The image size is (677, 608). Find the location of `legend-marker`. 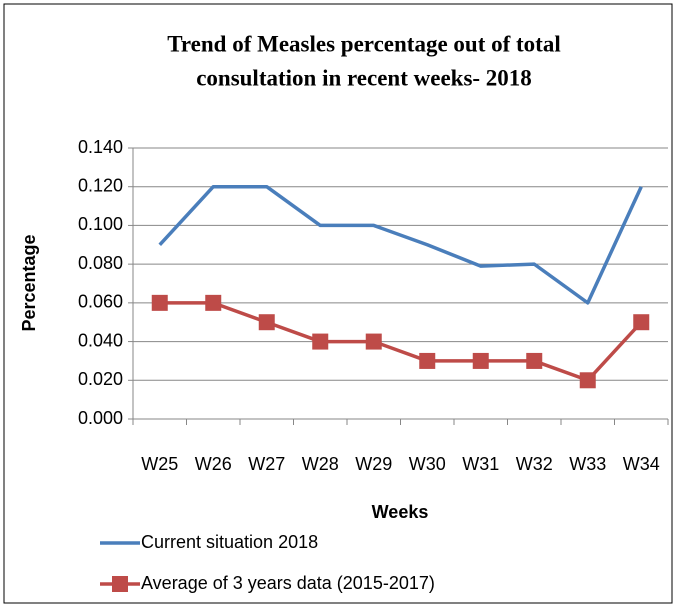

legend-marker is located at coordinates (120, 584).